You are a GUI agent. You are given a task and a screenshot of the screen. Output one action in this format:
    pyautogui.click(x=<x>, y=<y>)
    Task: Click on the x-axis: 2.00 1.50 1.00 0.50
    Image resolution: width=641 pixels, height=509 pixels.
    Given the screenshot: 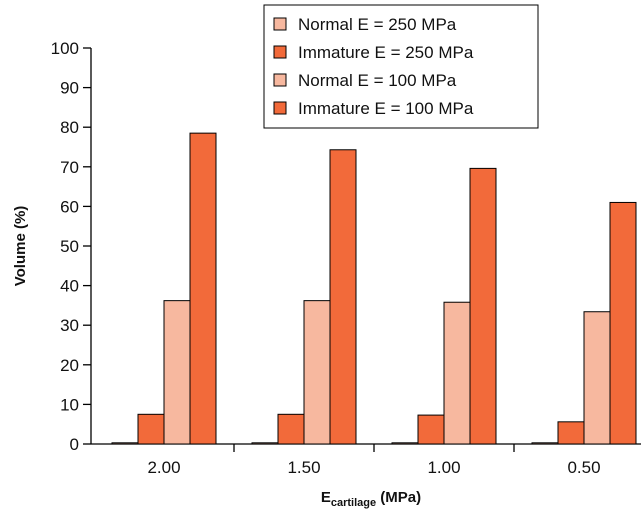 What is the action you would take?
    pyautogui.click(x=366, y=460)
    